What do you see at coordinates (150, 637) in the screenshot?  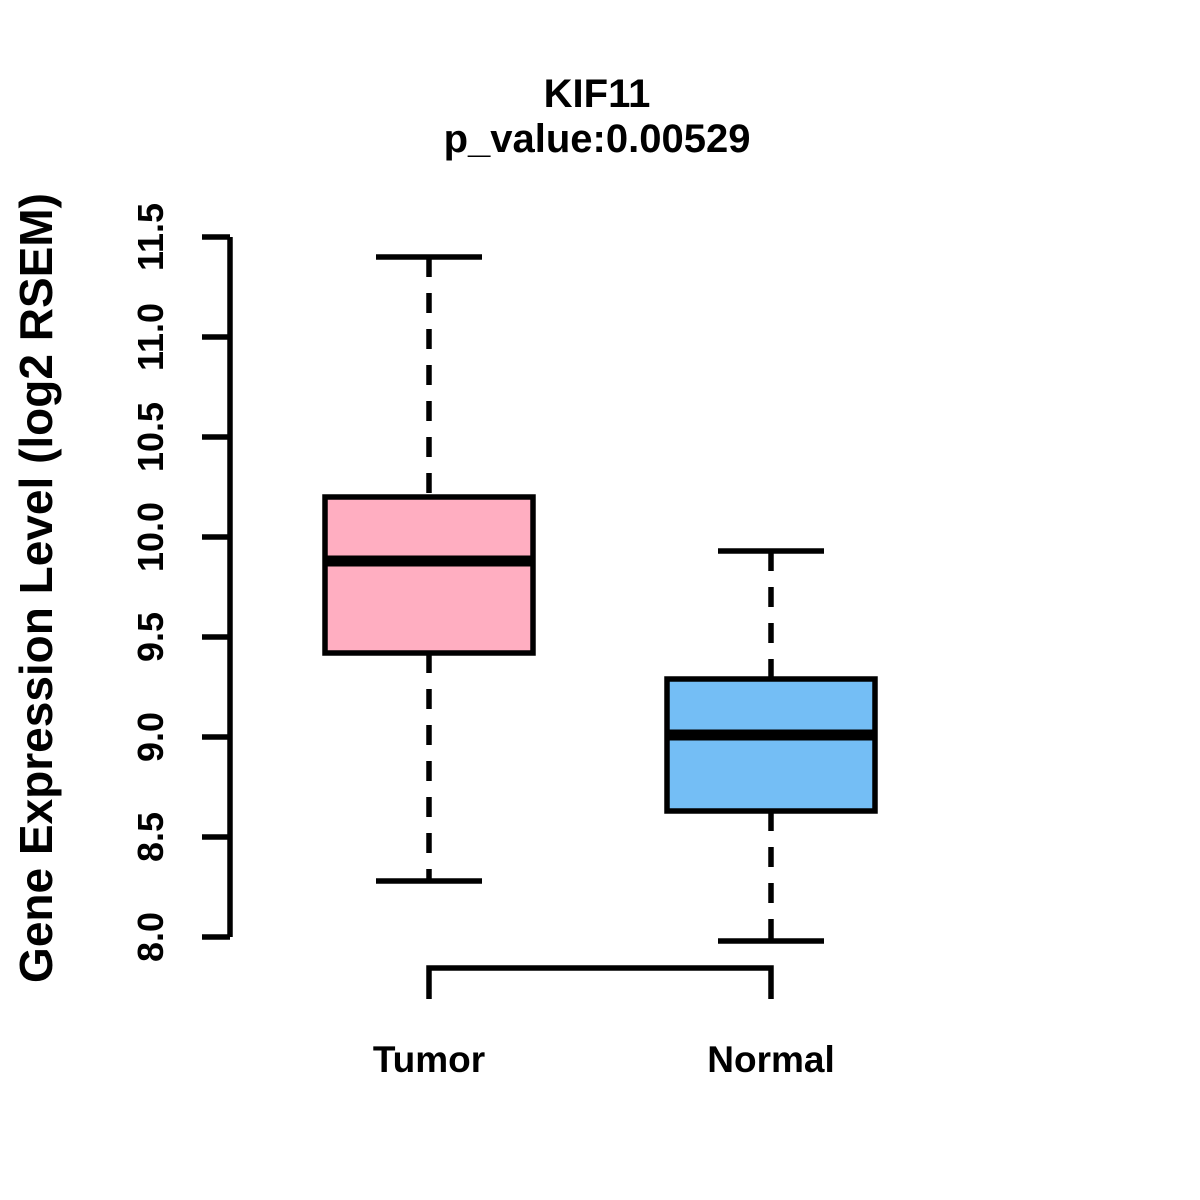 I see `y-tick-label: 9.5` at bounding box center [150, 637].